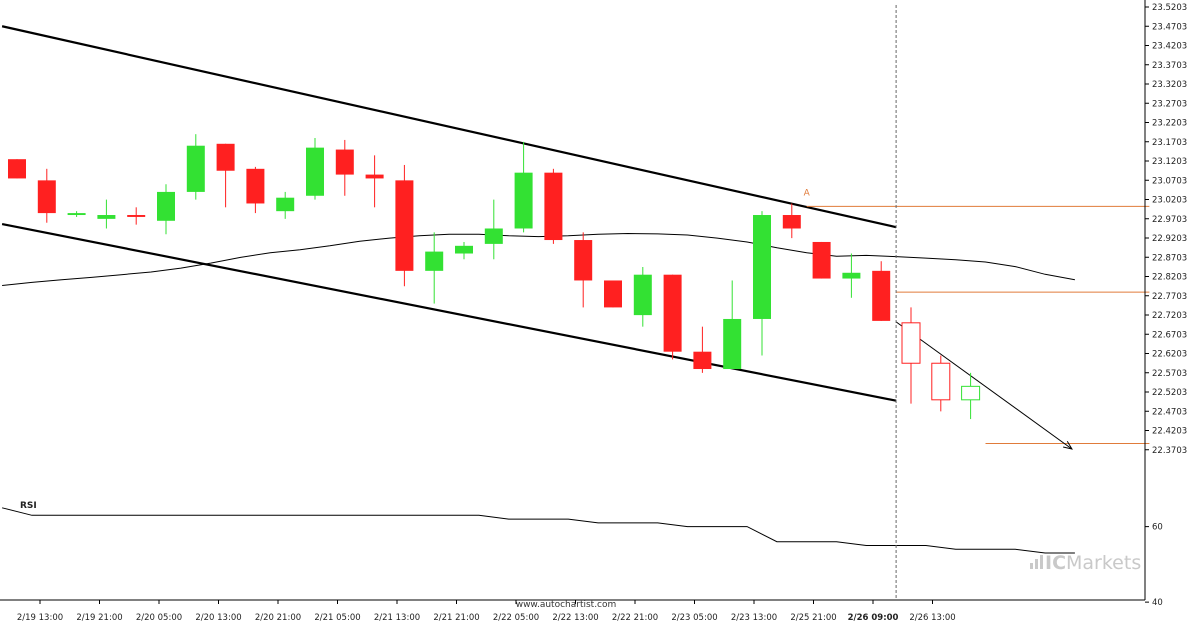  I want to click on source-watermark: www.autochartist.com, so click(566, 605).